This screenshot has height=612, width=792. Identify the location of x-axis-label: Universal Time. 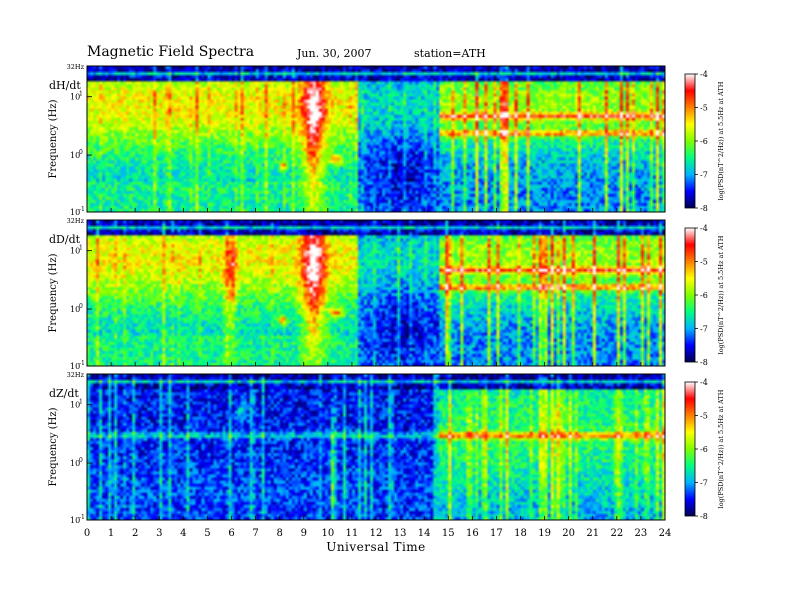
(376, 547).